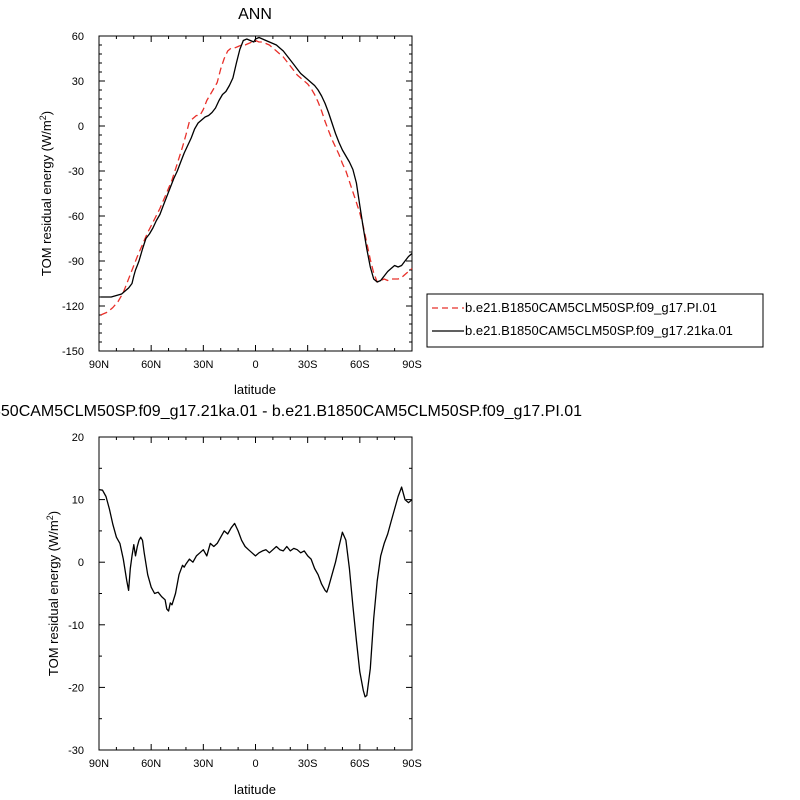  Describe the element at coordinates (255, 365) in the screenshot. I see `top-x-tick-label: 0` at that location.